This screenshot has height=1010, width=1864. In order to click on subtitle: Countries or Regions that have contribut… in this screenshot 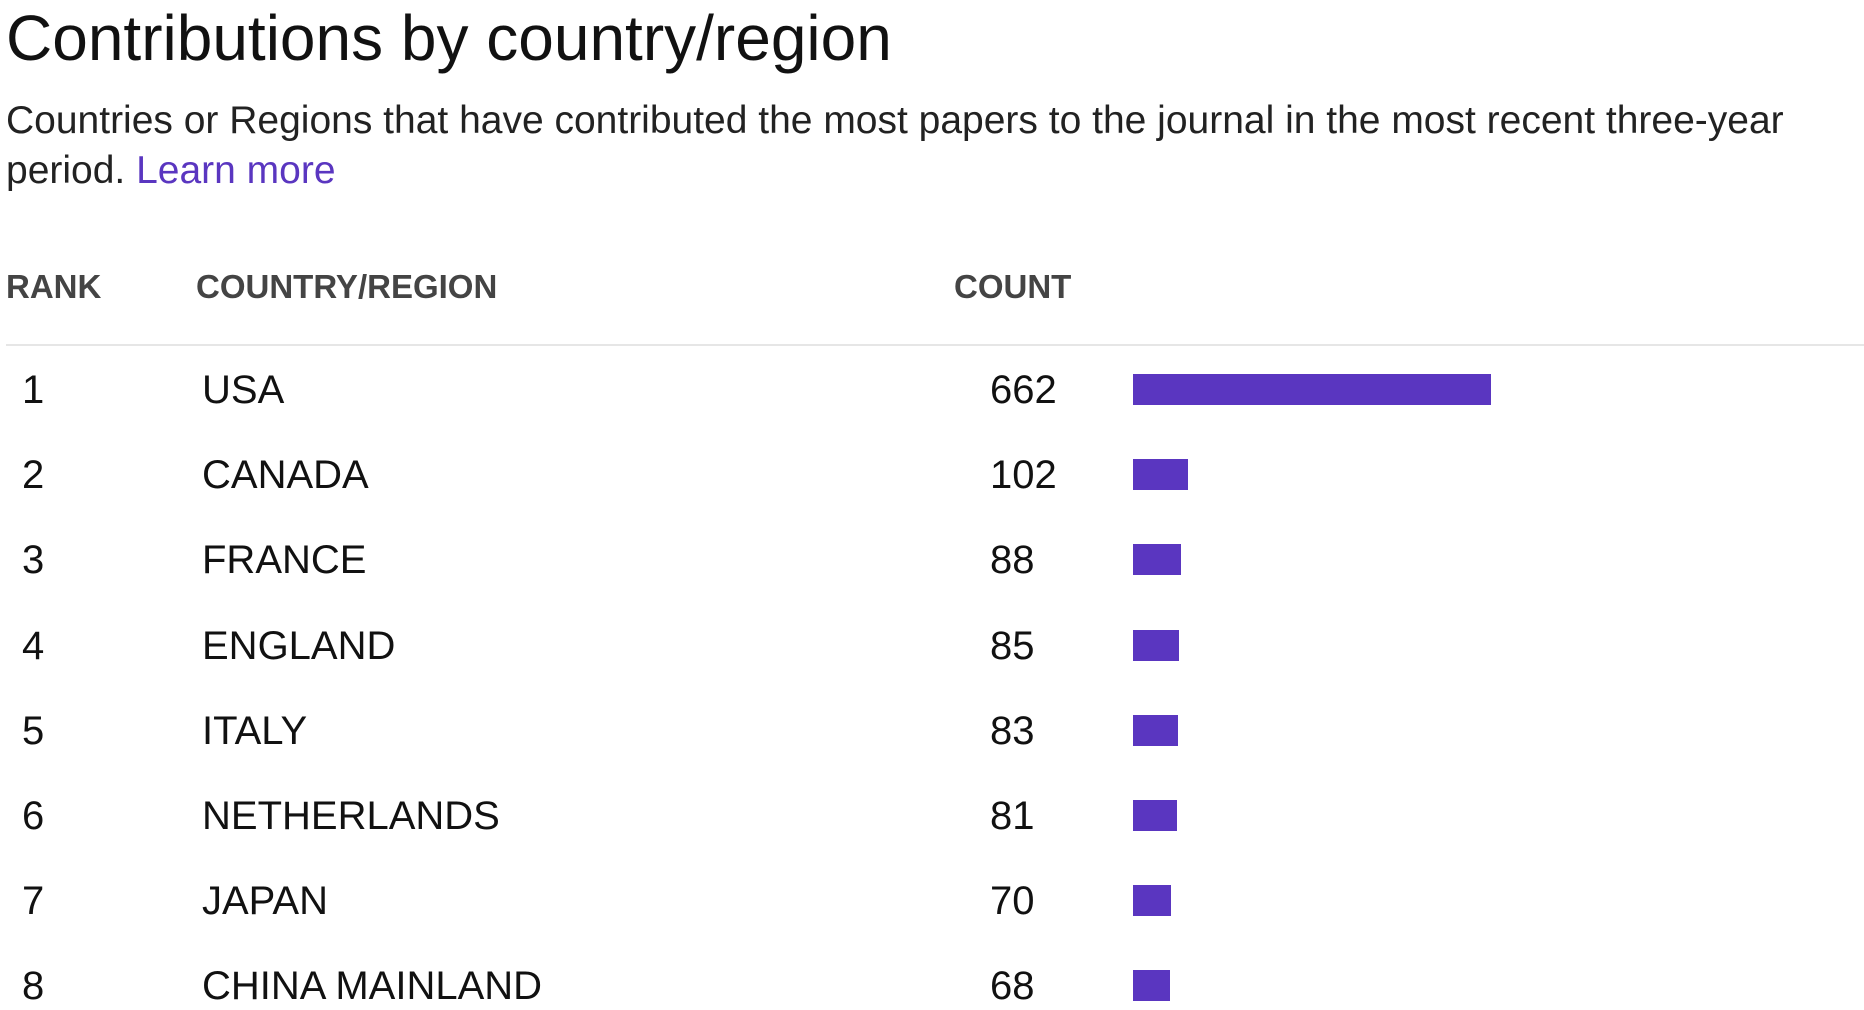, I will do `click(934, 146)`.